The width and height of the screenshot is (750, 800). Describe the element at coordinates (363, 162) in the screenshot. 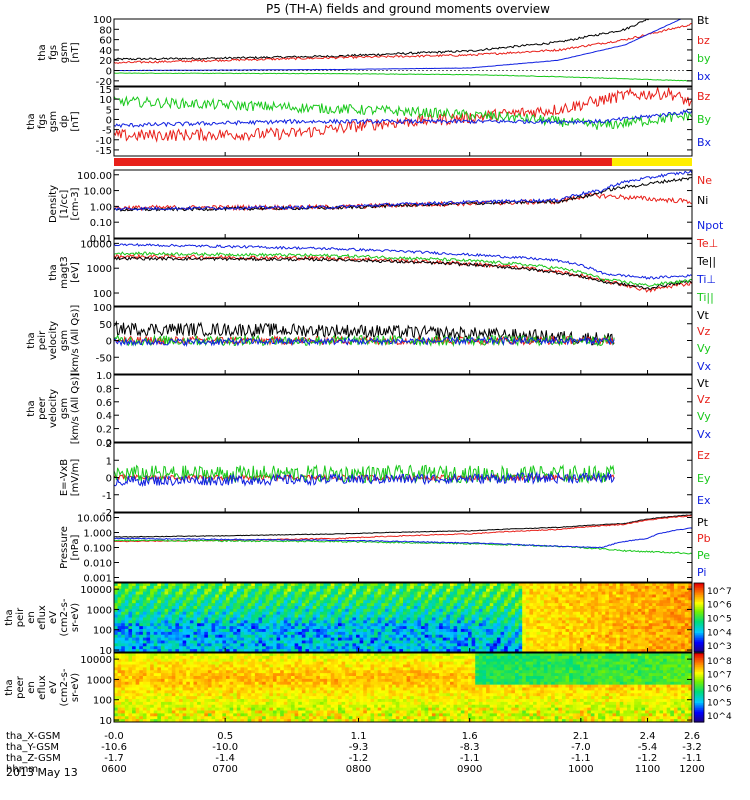

I see `mode-bar-red` at that location.